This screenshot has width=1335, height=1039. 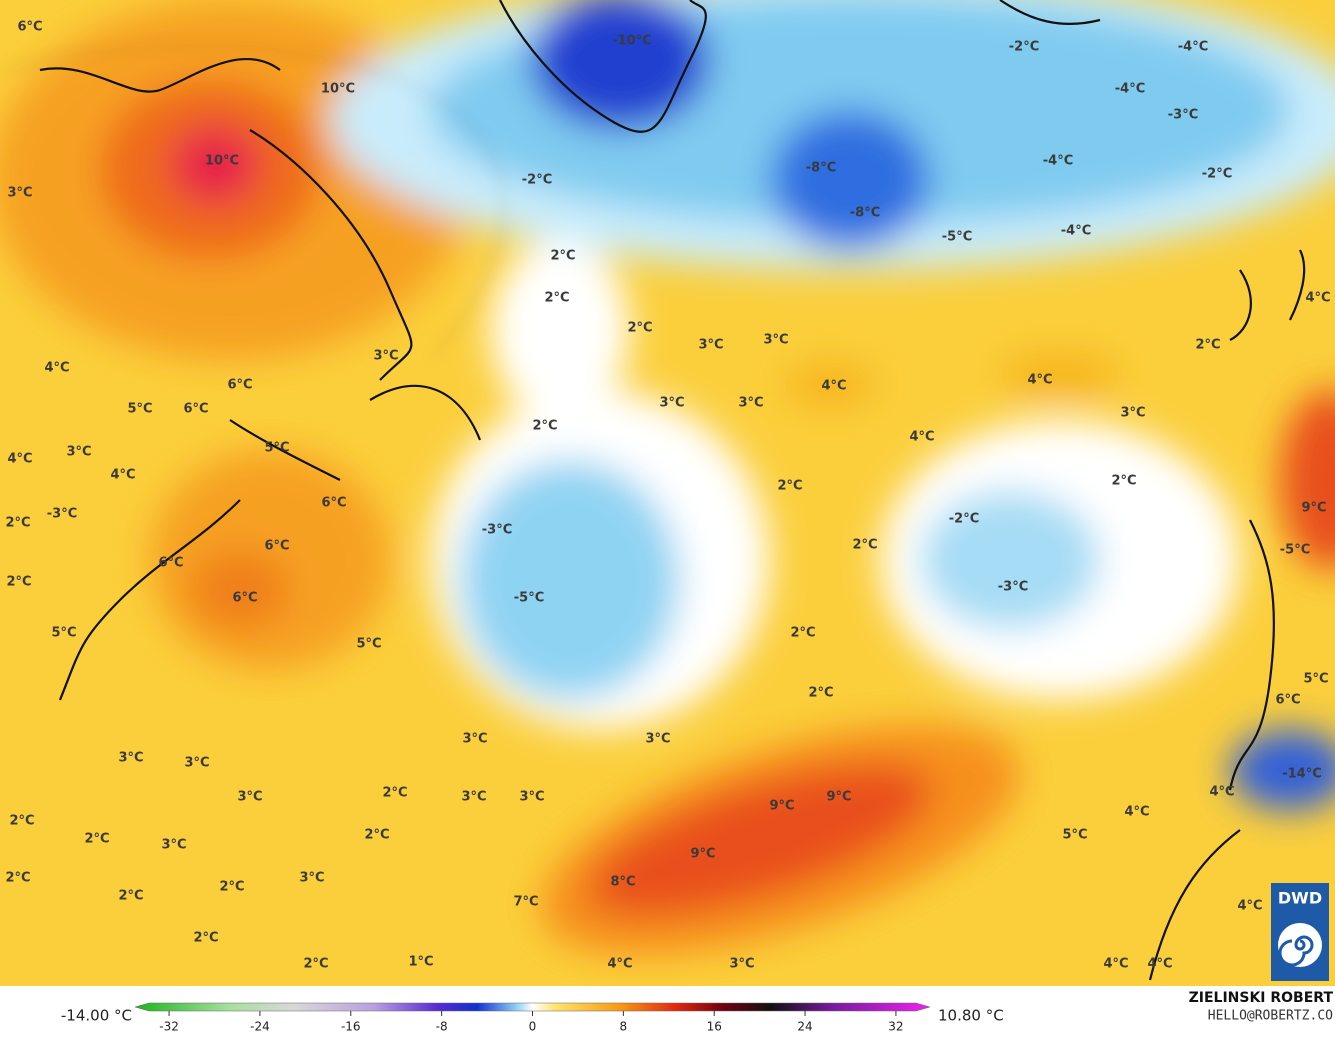 What do you see at coordinates (1296, 951) in the screenshot?
I see `logo-swirl` at bounding box center [1296, 951].